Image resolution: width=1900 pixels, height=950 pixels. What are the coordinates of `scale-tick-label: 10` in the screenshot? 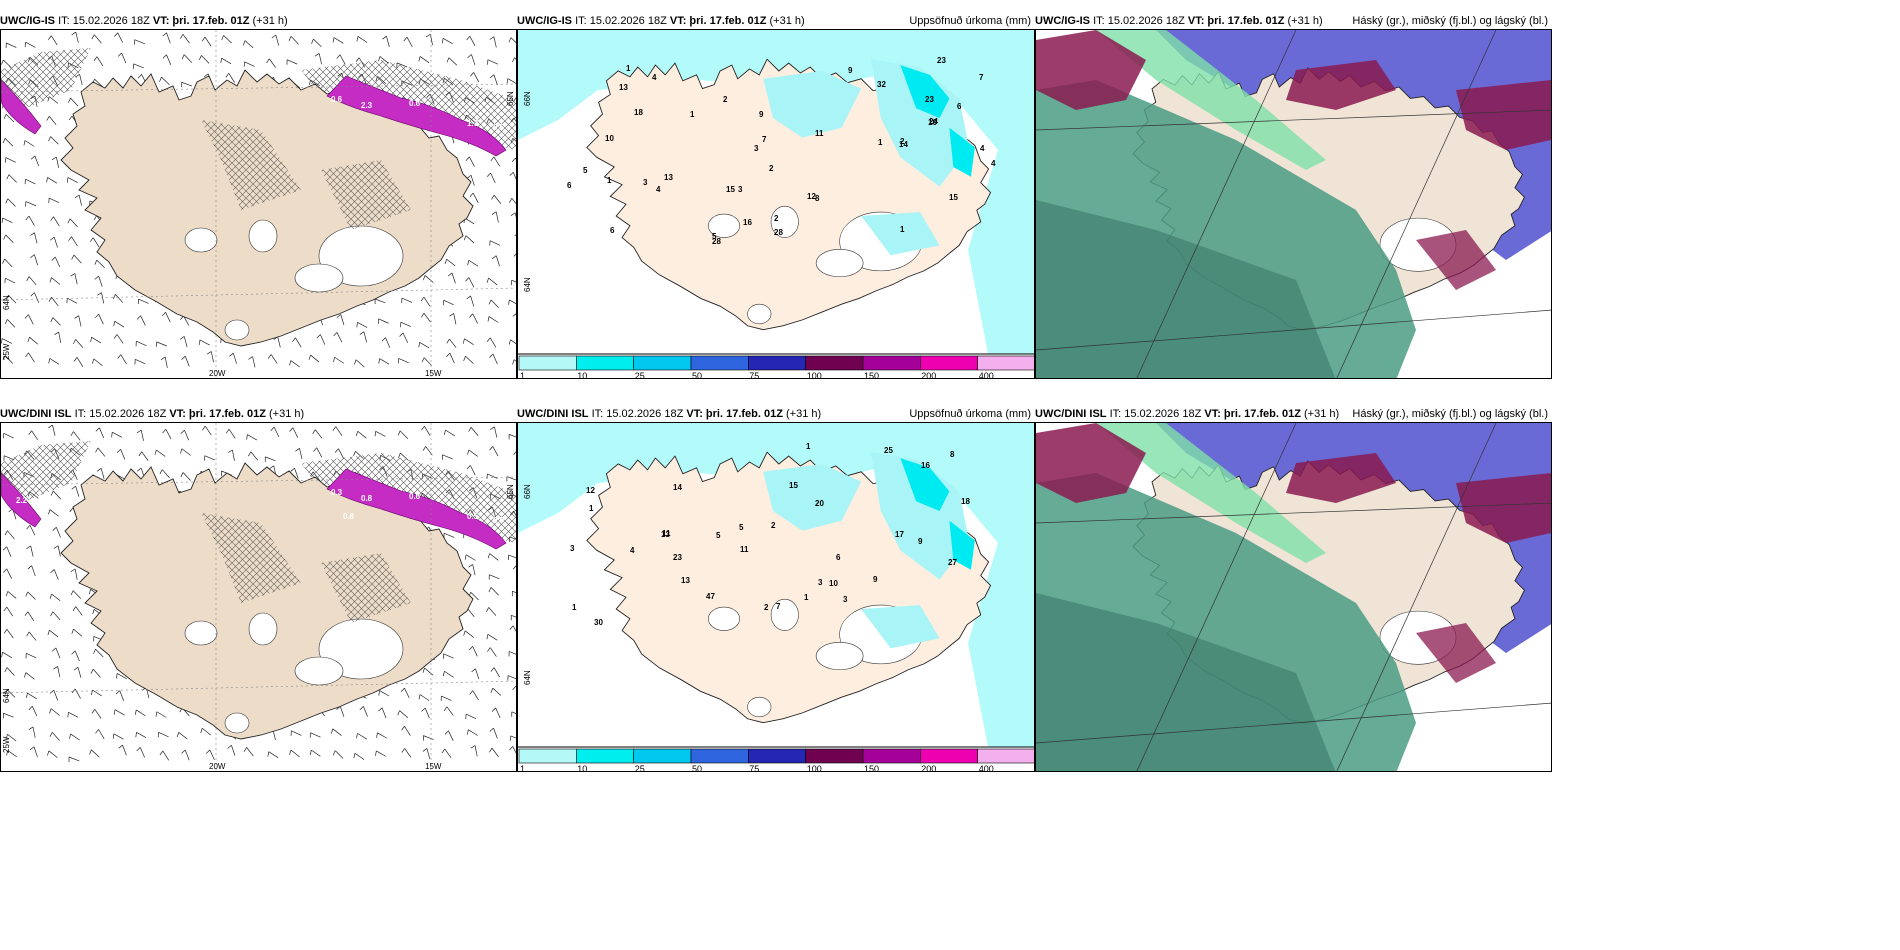 It's located at (582, 768).